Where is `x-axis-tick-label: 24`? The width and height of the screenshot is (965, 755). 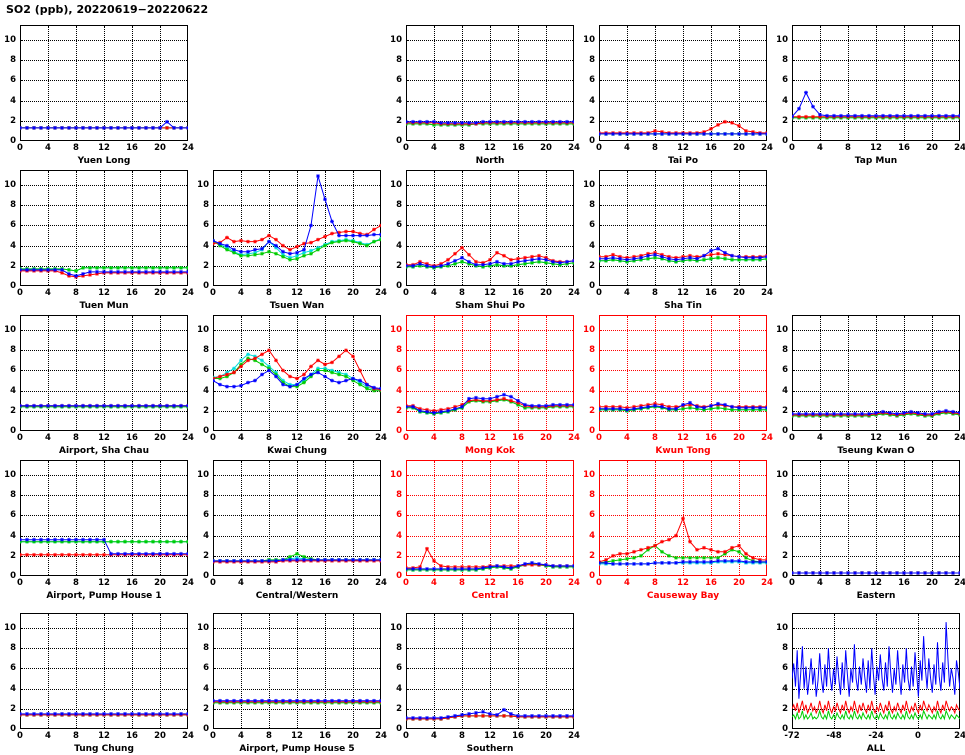 x-axis-tick-label: 24 is located at coordinates (574, 736).